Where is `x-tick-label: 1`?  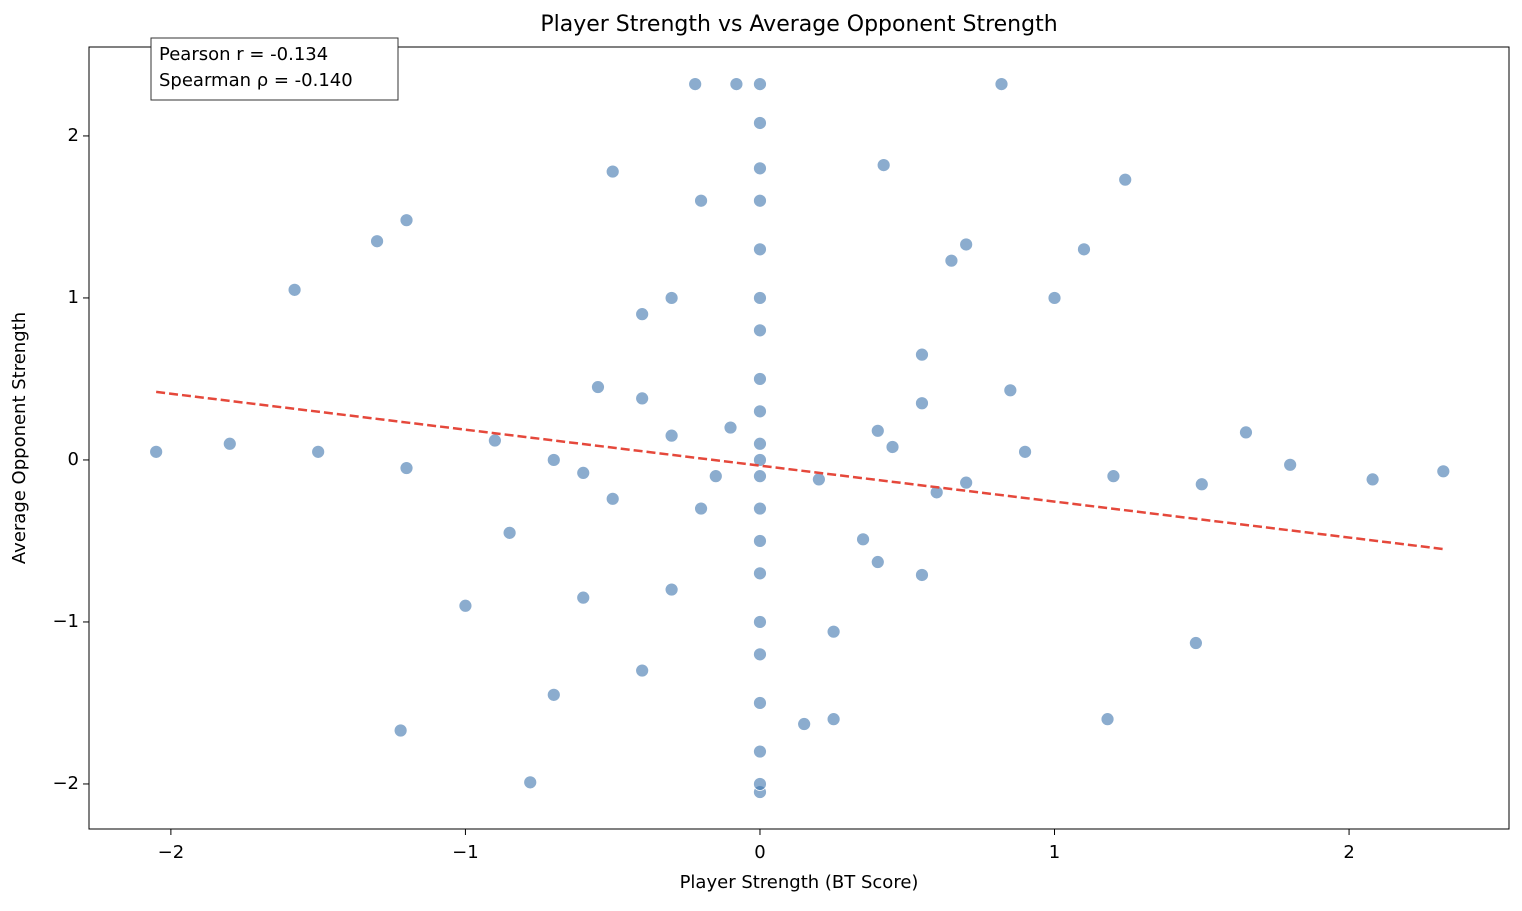
x-tick-label: 1 is located at coordinates (1054, 852).